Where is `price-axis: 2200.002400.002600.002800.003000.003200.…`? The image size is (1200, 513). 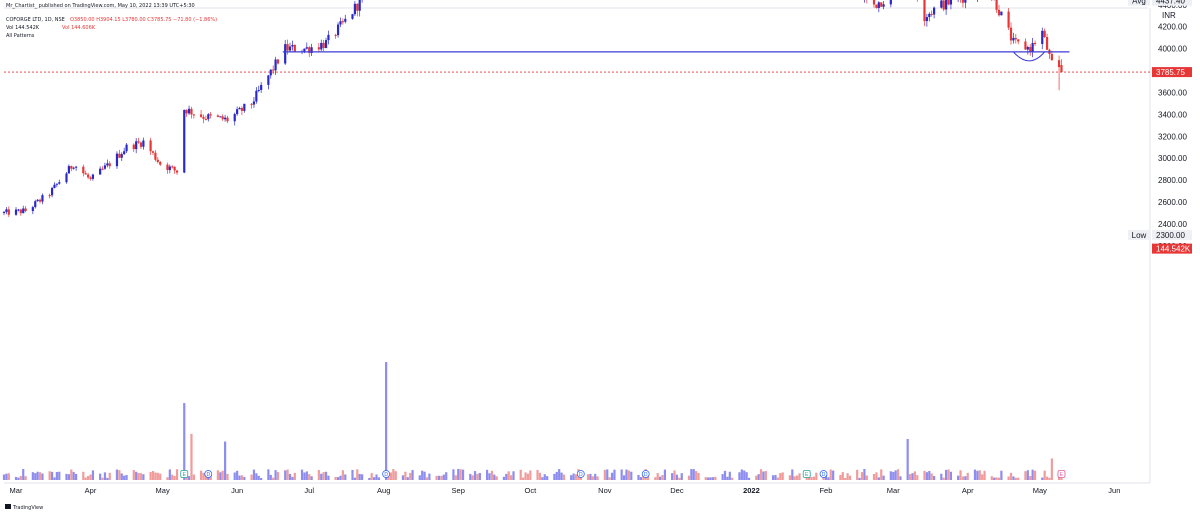
price-axis: 2200.002400.002600.002800.003000.003200.… is located at coordinates (1172, 125).